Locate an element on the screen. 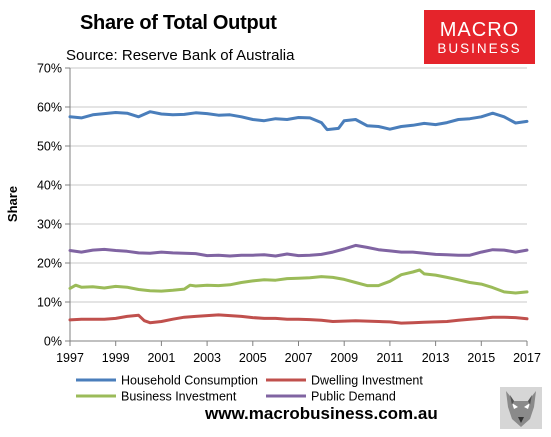  x-tick-label: 2003 is located at coordinates (207, 358).